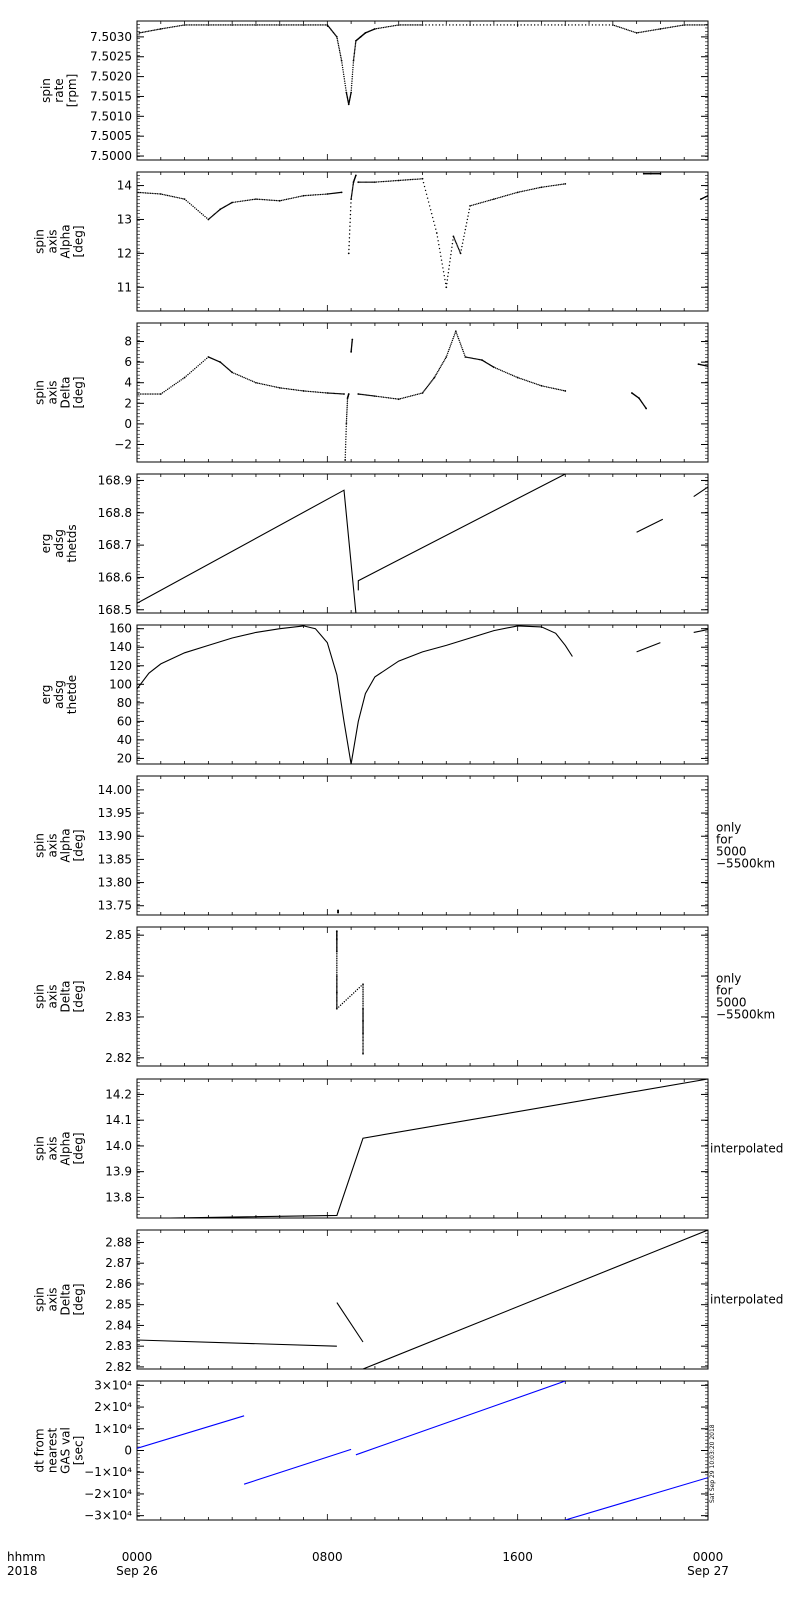 The image size is (800, 1600). I want to click on y-axis-label-line: erg, so click(46, 695).